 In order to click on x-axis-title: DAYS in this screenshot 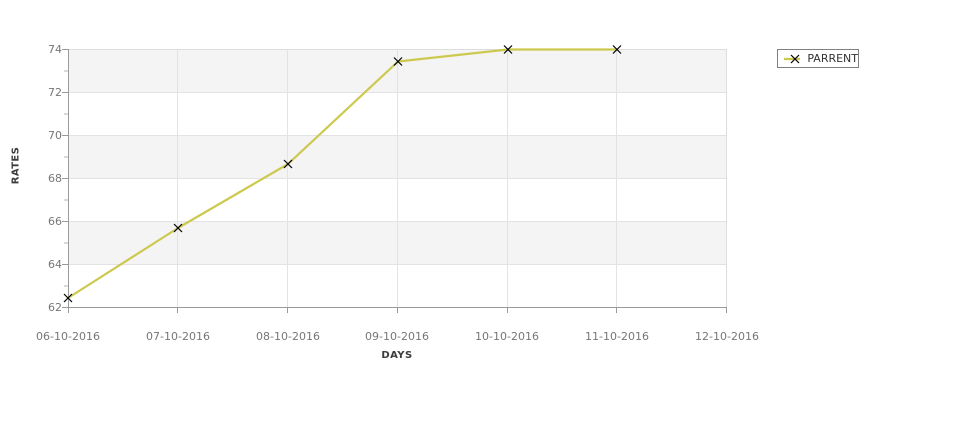, I will do `click(397, 355)`.